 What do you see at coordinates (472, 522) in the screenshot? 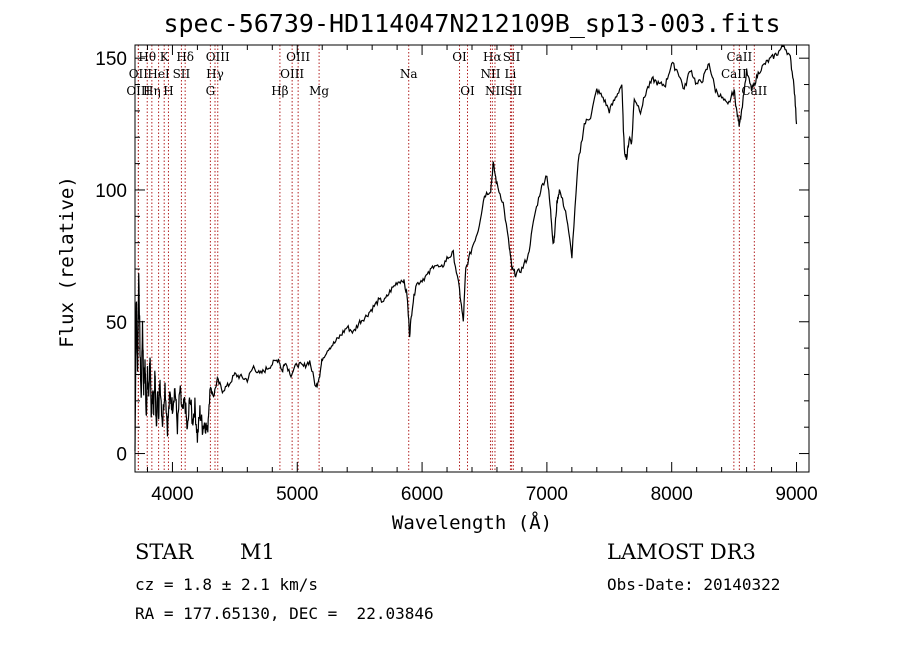
I see `x-axis-label: Wavelength (Å)` at bounding box center [472, 522].